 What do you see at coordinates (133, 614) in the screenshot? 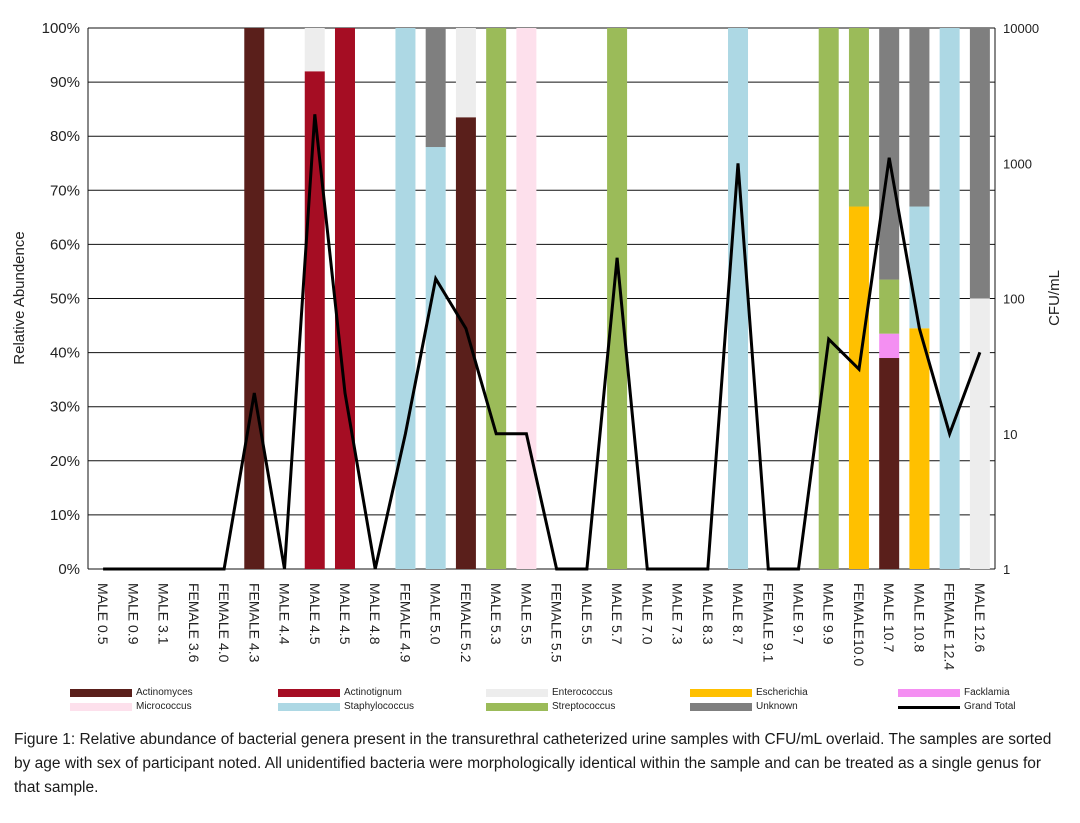
I see `x-tick-label: MALE 0.9` at bounding box center [133, 614].